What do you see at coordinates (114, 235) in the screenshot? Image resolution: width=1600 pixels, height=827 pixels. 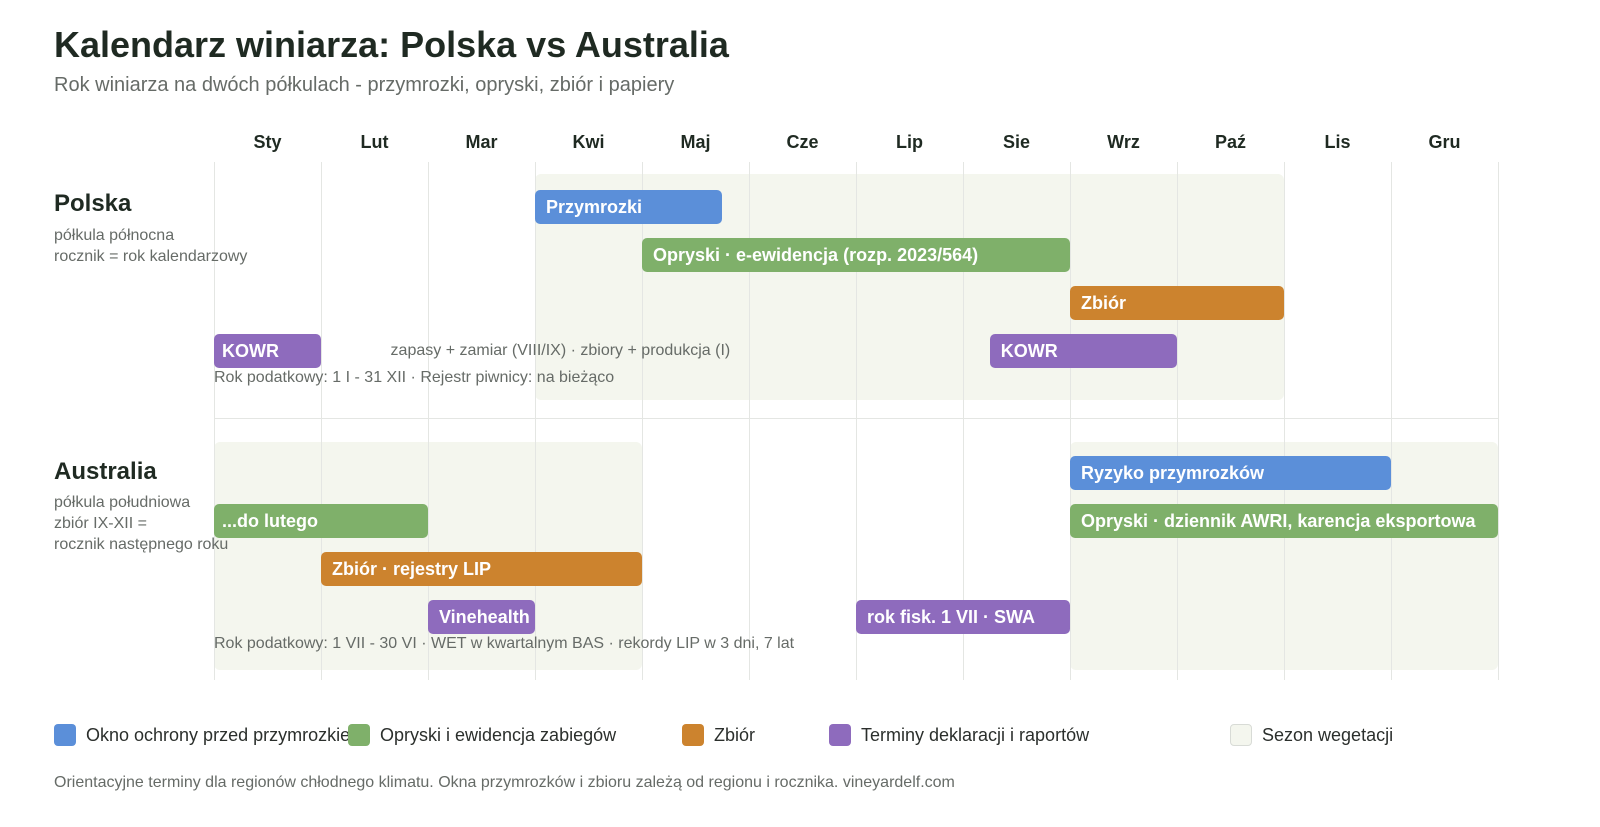 I see `row-sublabel: półkula północna` at bounding box center [114, 235].